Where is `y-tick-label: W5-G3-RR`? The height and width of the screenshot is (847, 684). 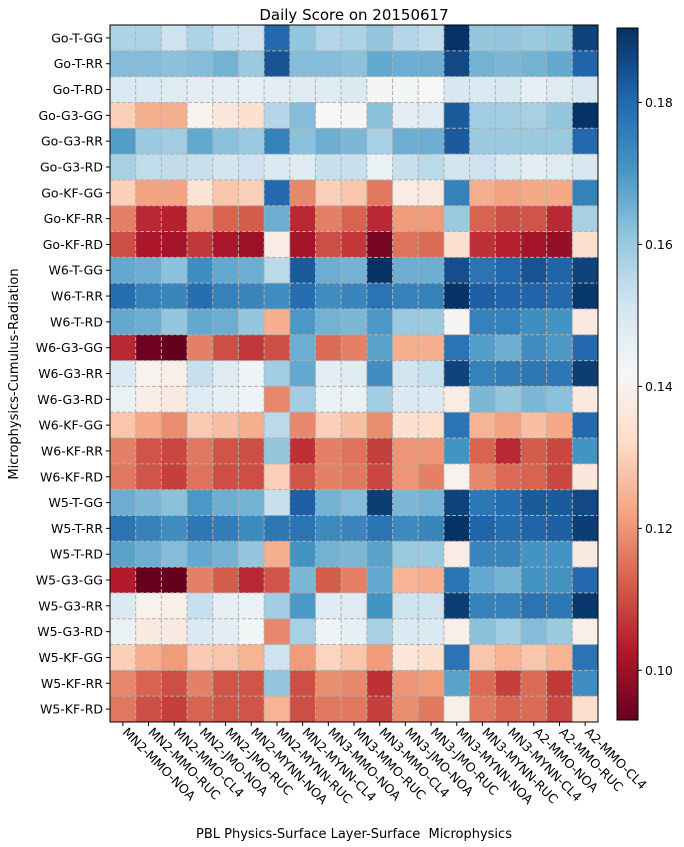
y-tick-label: W5-G3-RR is located at coordinates (70, 605).